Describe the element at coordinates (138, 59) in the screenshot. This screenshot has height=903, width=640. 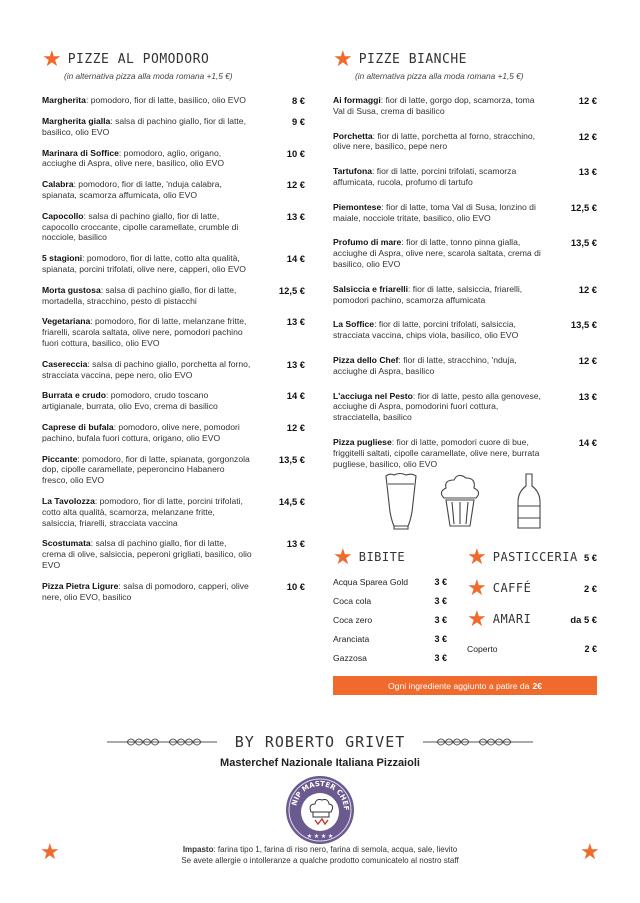
I see `section-title: Pizze al pomodoro` at that location.